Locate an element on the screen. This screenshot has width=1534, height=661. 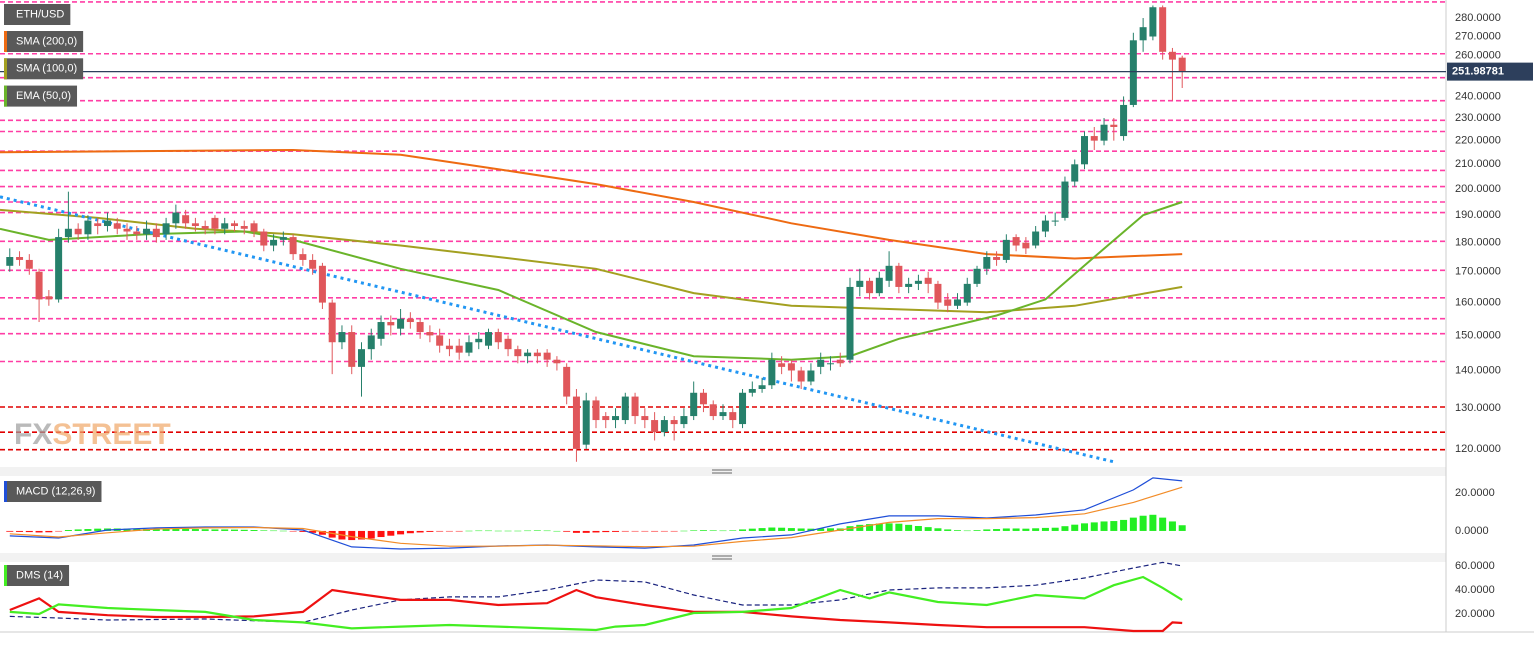
watermark: STREET is located at coordinates (111, 434).